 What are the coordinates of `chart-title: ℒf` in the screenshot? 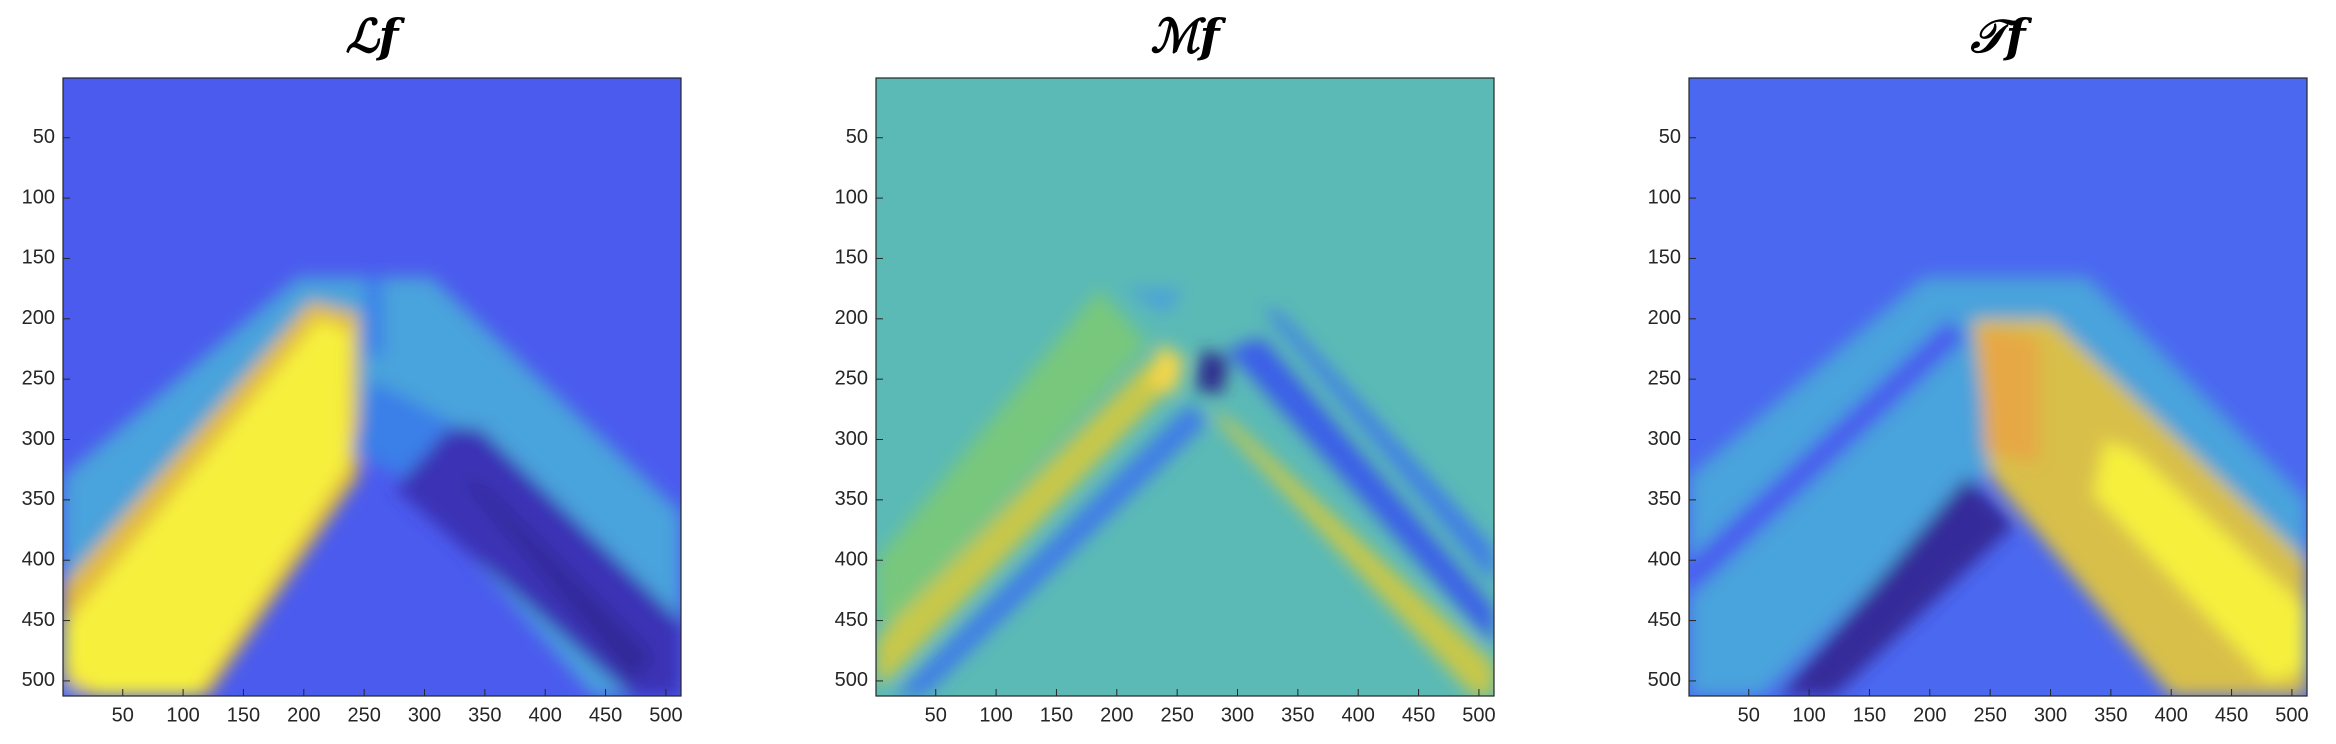 It's located at (376, 36).